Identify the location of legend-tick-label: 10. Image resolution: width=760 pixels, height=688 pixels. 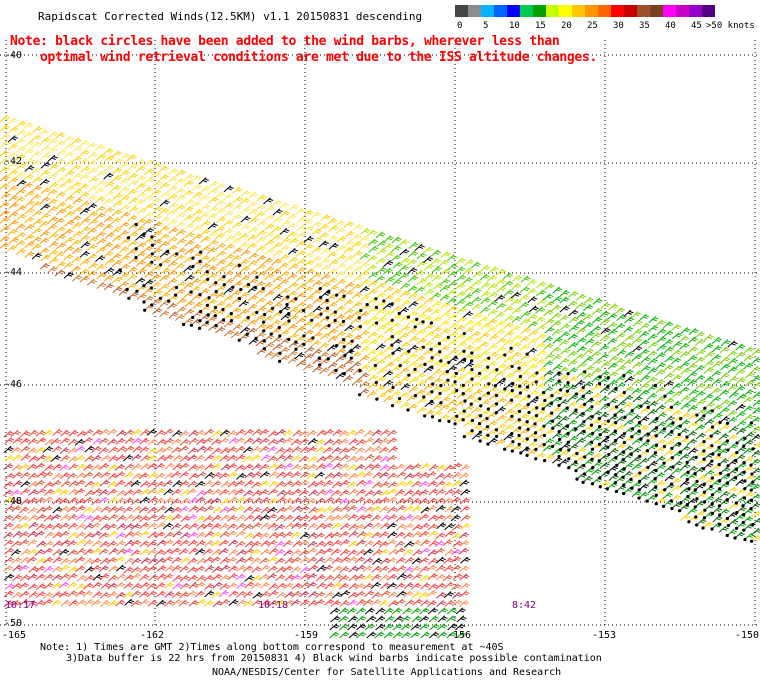
(514, 26).